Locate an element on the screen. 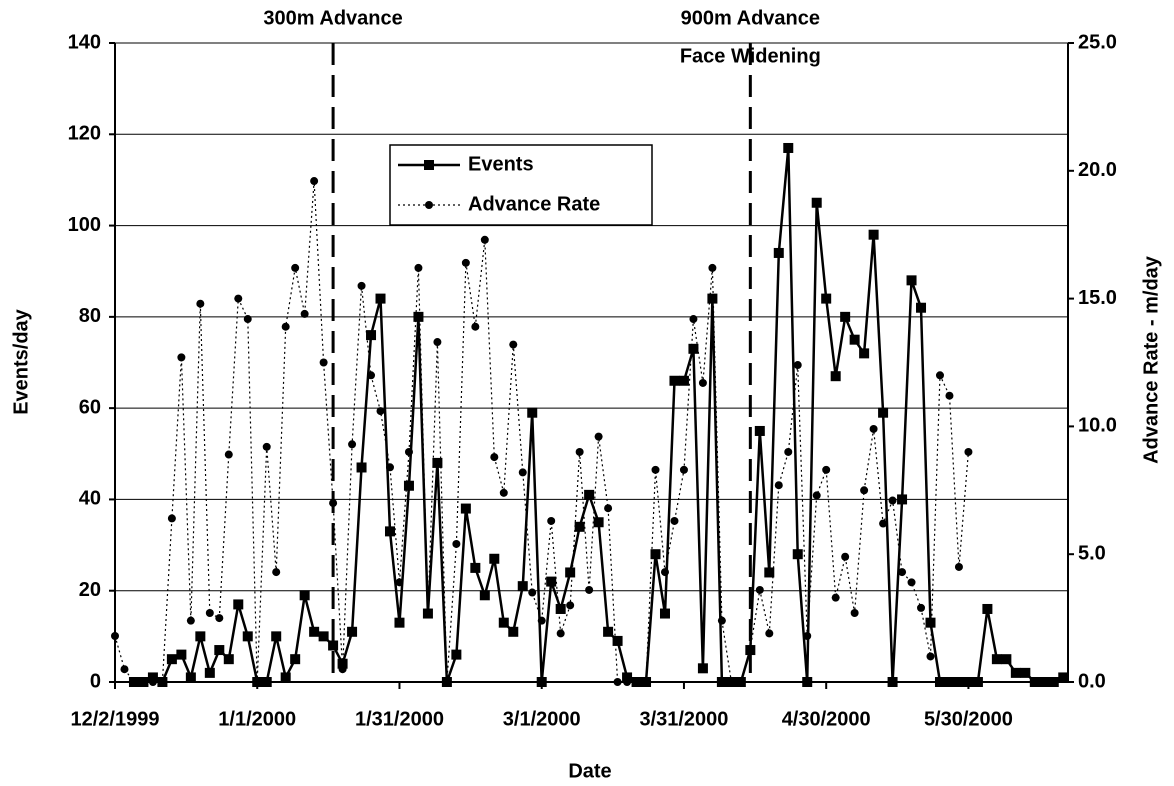 Image resolution: width=1174 pixels, height=786 pixels. x-tick-label: 5/30/2000 is located at coordinates (968, 719).